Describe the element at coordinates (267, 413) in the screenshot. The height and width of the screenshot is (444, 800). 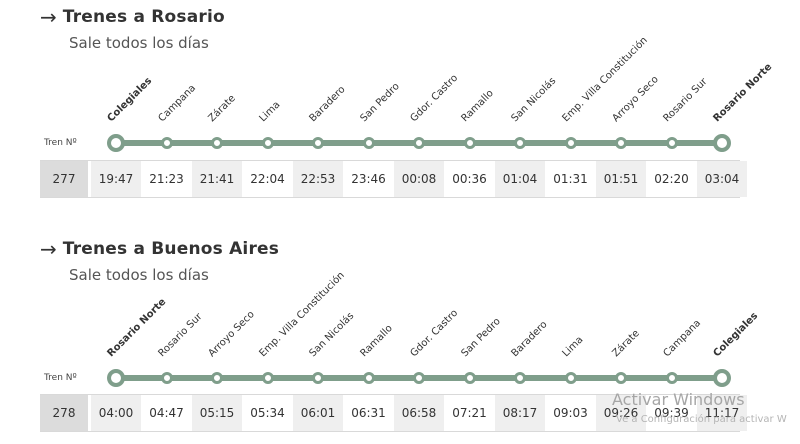
I see `departure-time: 05:34` at that location.